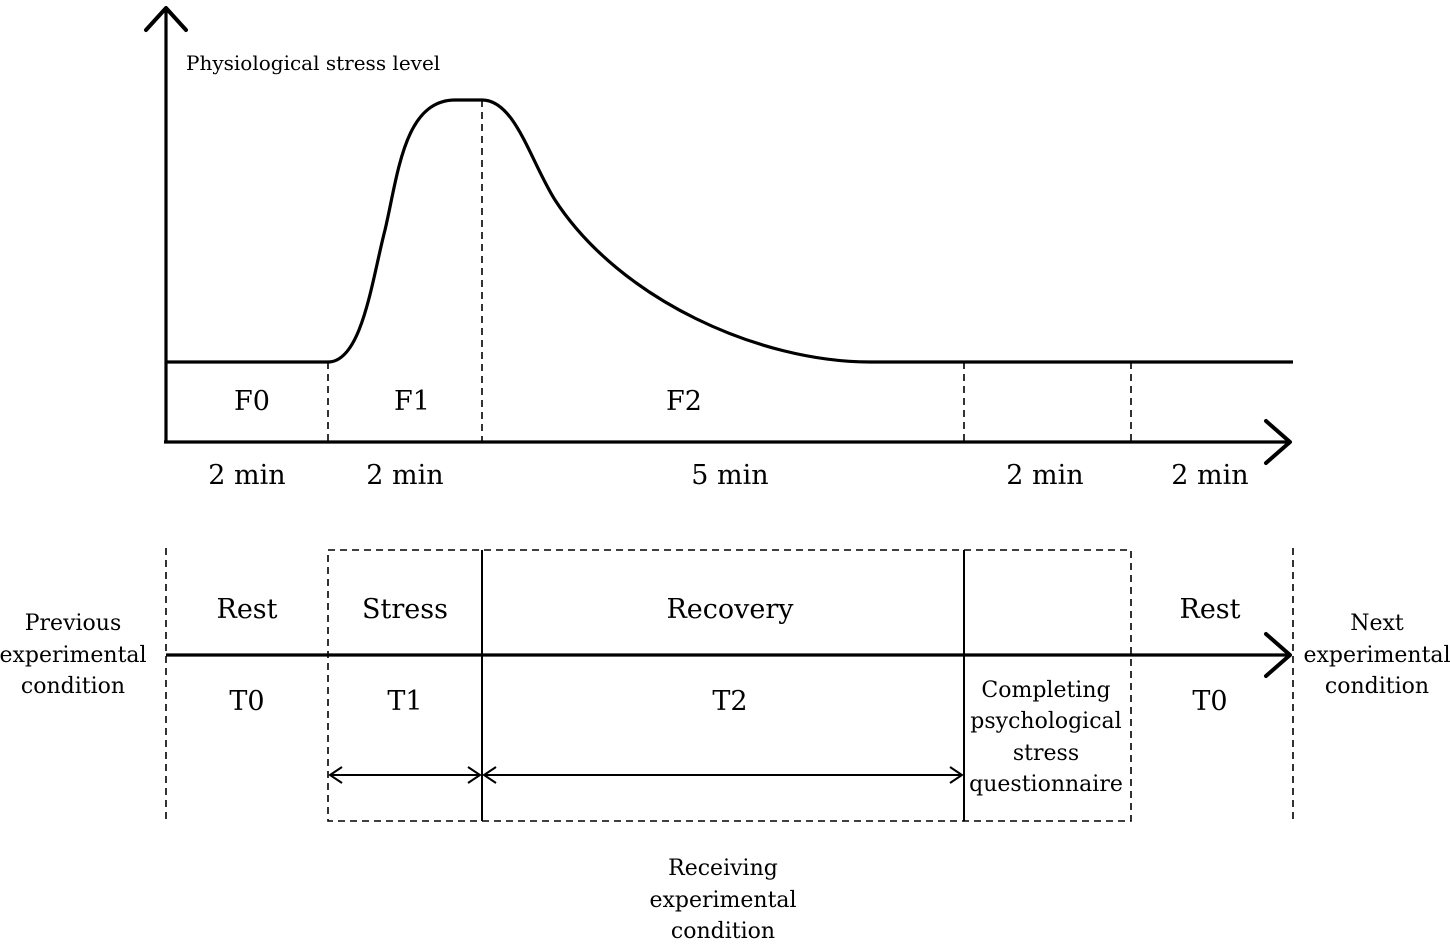  I want to click on svg-text: psychological, so click(1045, 721).